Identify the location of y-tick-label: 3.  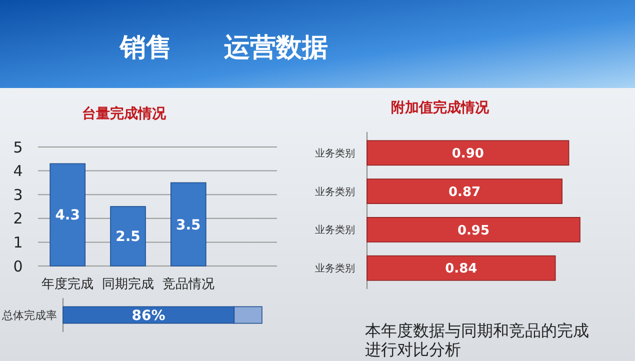
(18, 195).